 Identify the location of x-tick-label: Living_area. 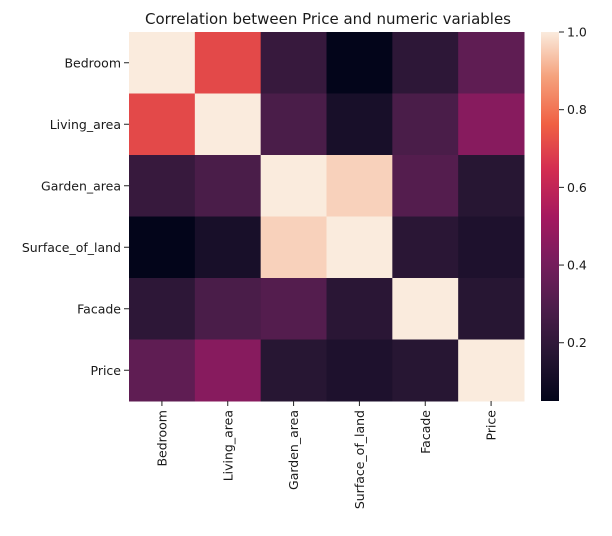
(227, 445).